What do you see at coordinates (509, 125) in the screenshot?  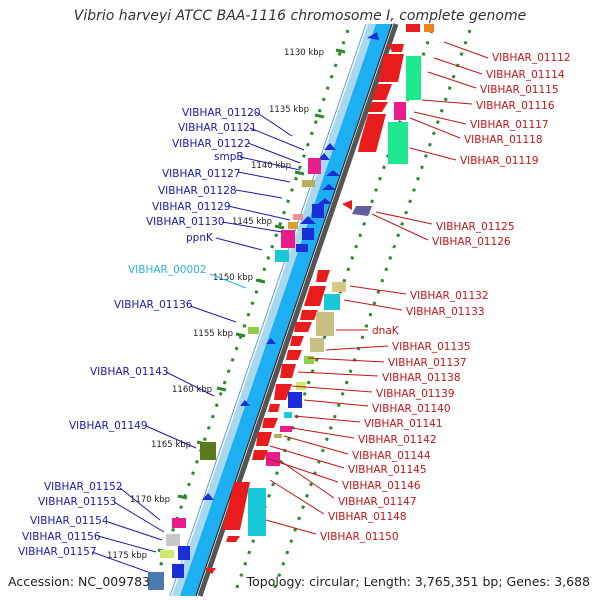 I see `gene-label: VIBHAR_01117` at bounding box center [509, 125].